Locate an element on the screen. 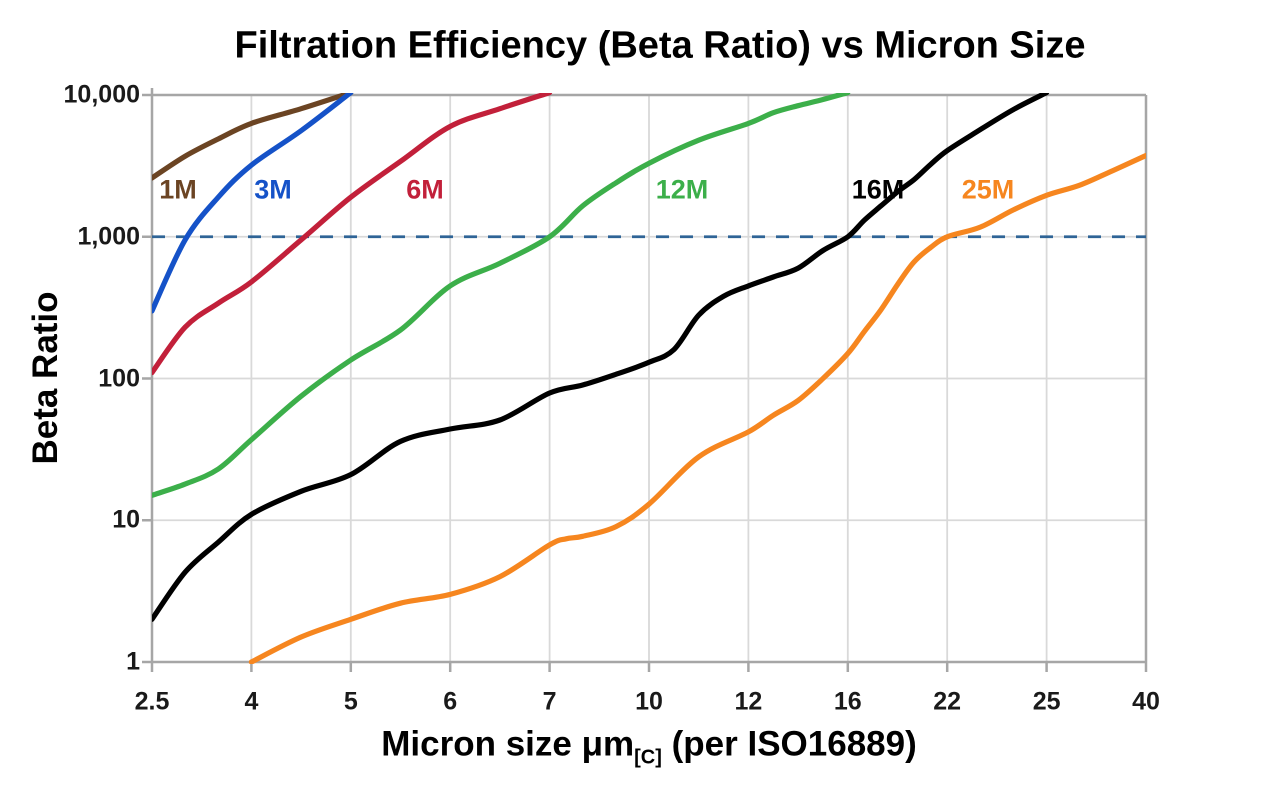 The height and width of the screenshot is (790, 1272). series-label-25M: 25M is located at coordinates (988, 189).